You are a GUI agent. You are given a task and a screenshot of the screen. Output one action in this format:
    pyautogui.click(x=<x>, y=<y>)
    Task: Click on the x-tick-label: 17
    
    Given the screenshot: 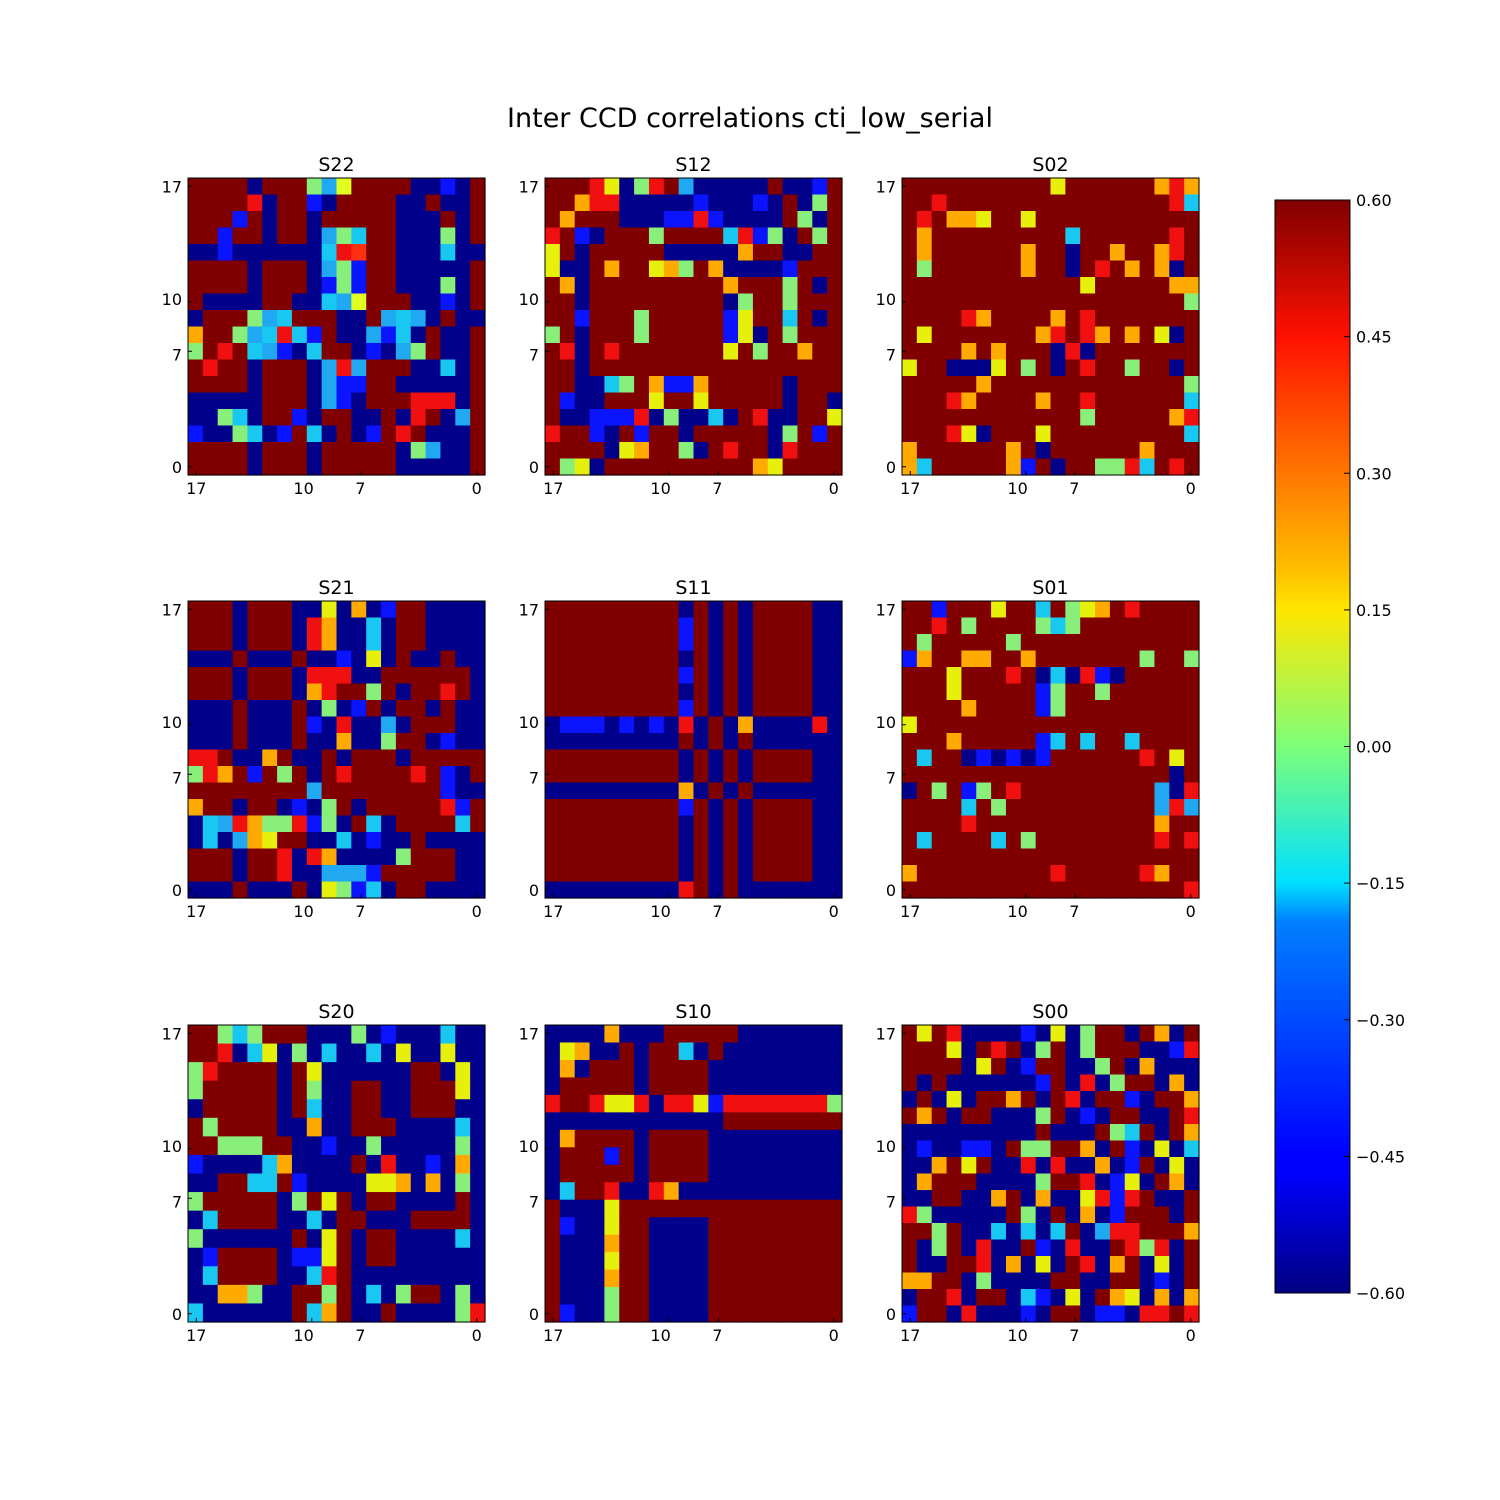 What is the action you would take?
    pyautogui.click(x=196, y=911)
    